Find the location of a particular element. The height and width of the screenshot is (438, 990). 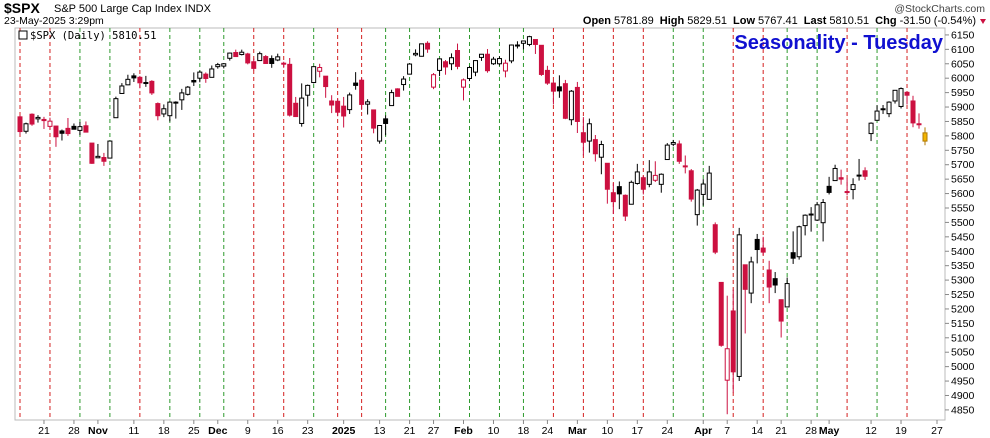

x-tick-label: Mar is located at coordinates (577, 431).